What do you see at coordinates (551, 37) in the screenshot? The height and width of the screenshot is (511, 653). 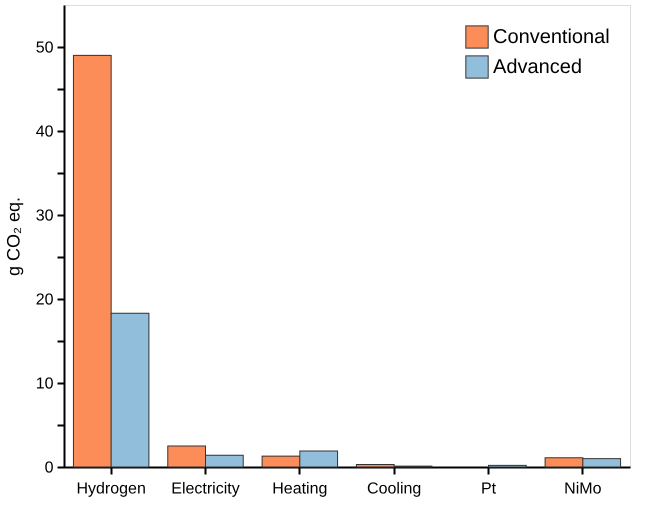 I see `legend-label: Conventional` at bounding box center [551, 37].